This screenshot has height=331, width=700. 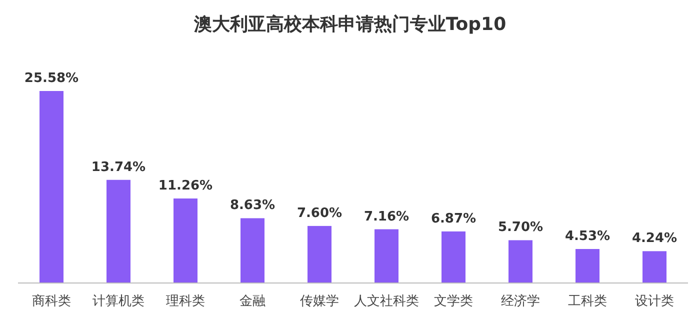 What do you see at coordinates (521, 228) in the screenshot?
I see `data-label: 5.70%` at bounding box center [521, 228].